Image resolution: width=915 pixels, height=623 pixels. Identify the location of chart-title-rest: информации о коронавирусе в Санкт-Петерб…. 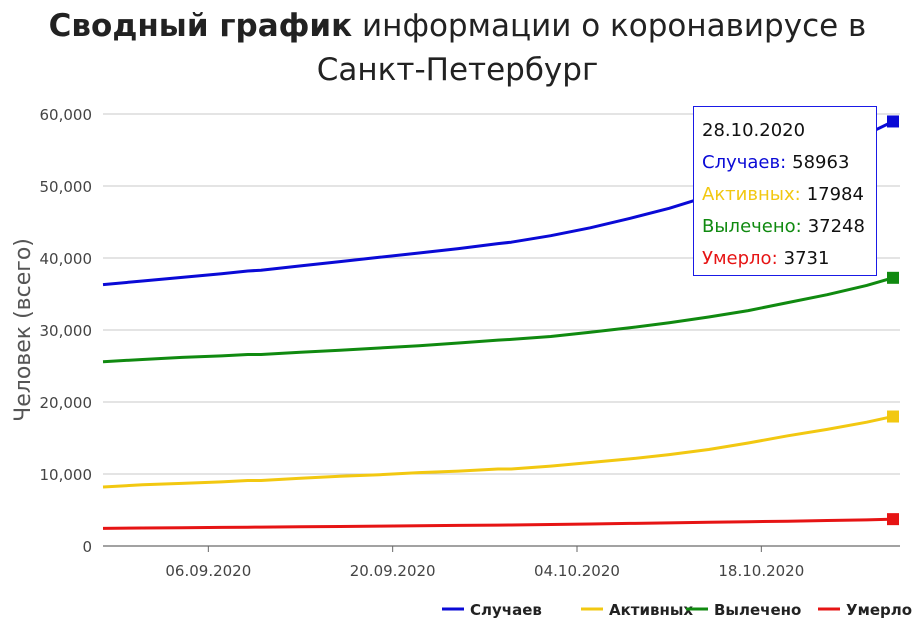
(591, 48).